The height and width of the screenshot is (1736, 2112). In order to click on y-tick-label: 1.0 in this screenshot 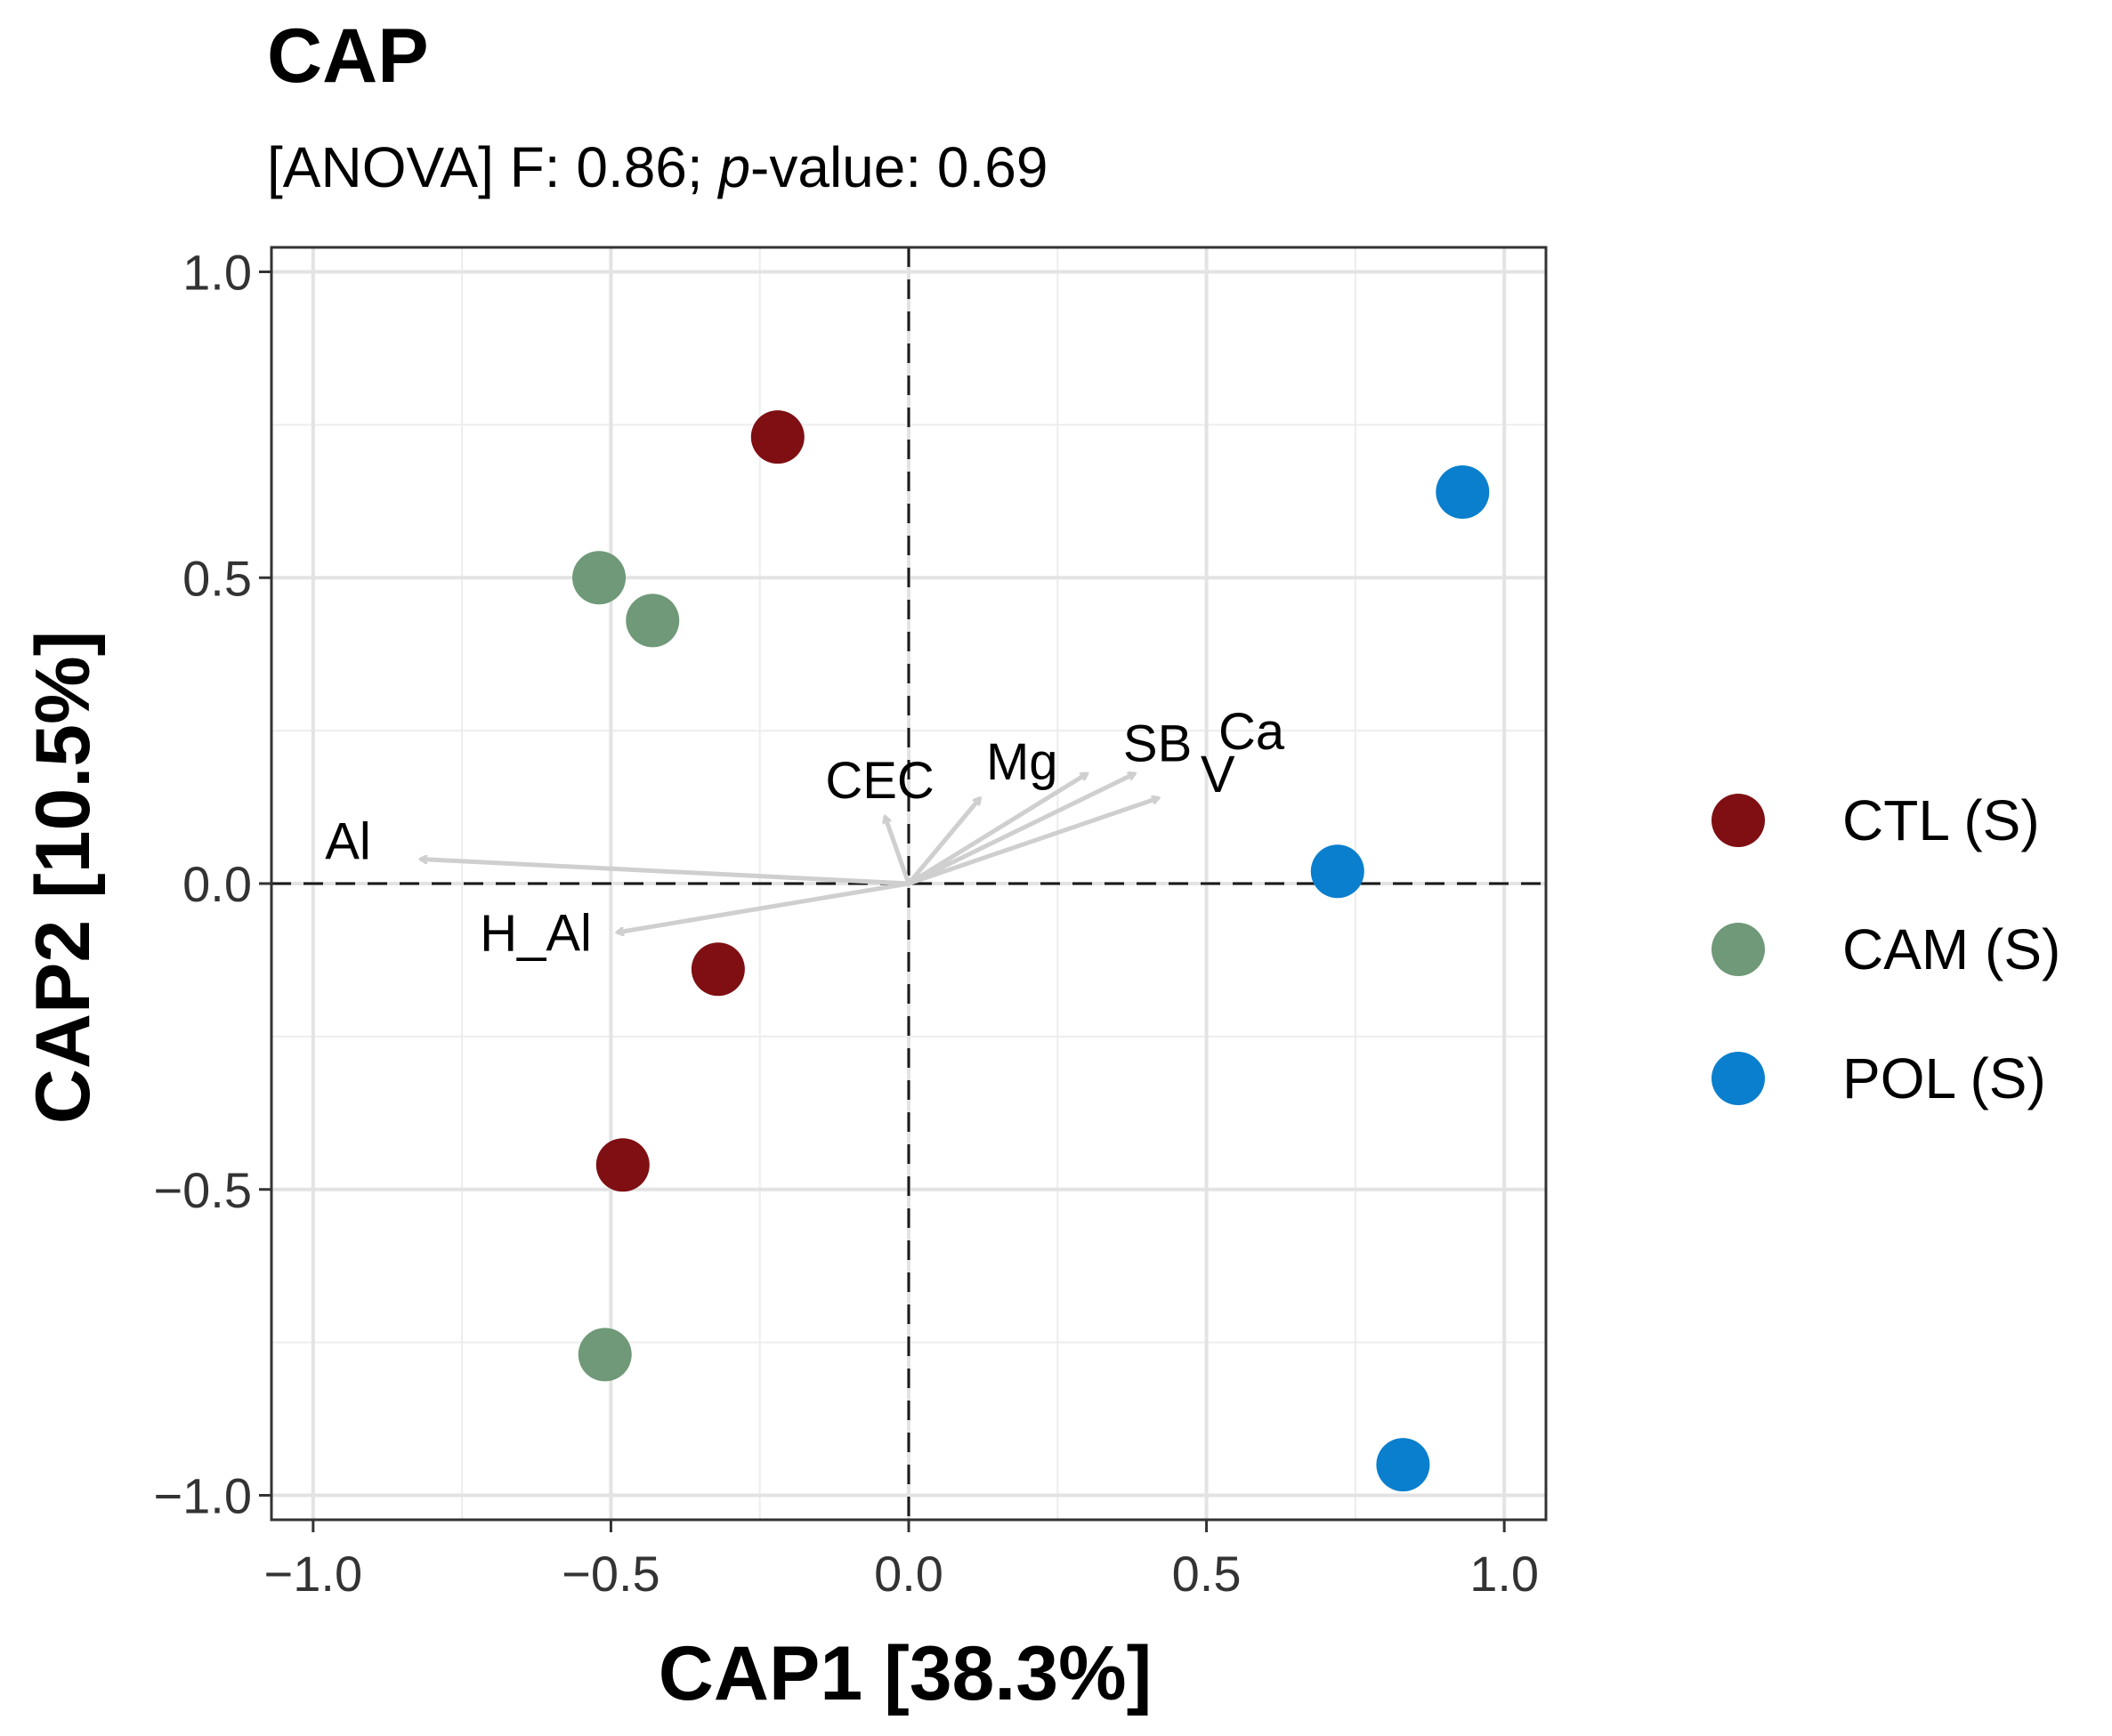, I will do `click(217, 273)`.